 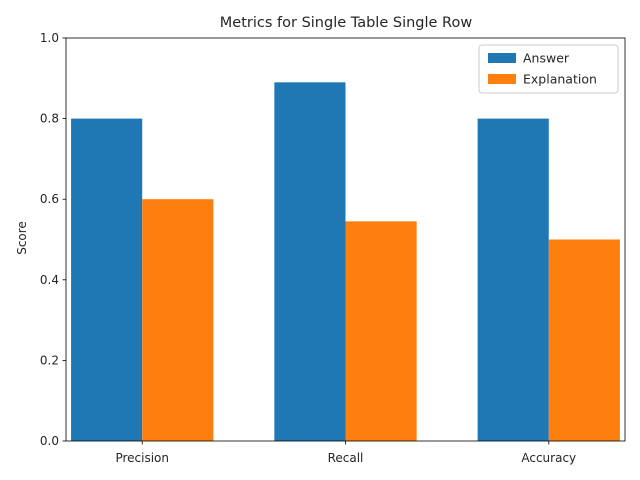 I want to click on bar-answer-accuracy, so click(x=513, y=279).